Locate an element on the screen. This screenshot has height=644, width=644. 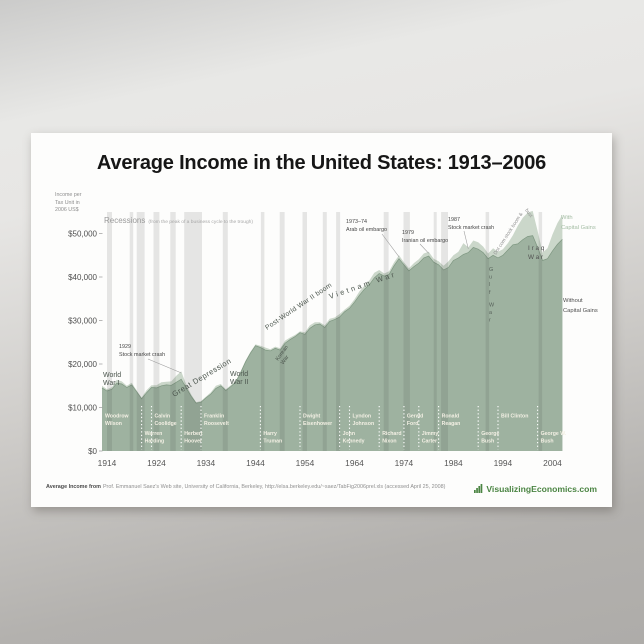
president-label: Lyndon Johnson is located at coordinates (364, 421).